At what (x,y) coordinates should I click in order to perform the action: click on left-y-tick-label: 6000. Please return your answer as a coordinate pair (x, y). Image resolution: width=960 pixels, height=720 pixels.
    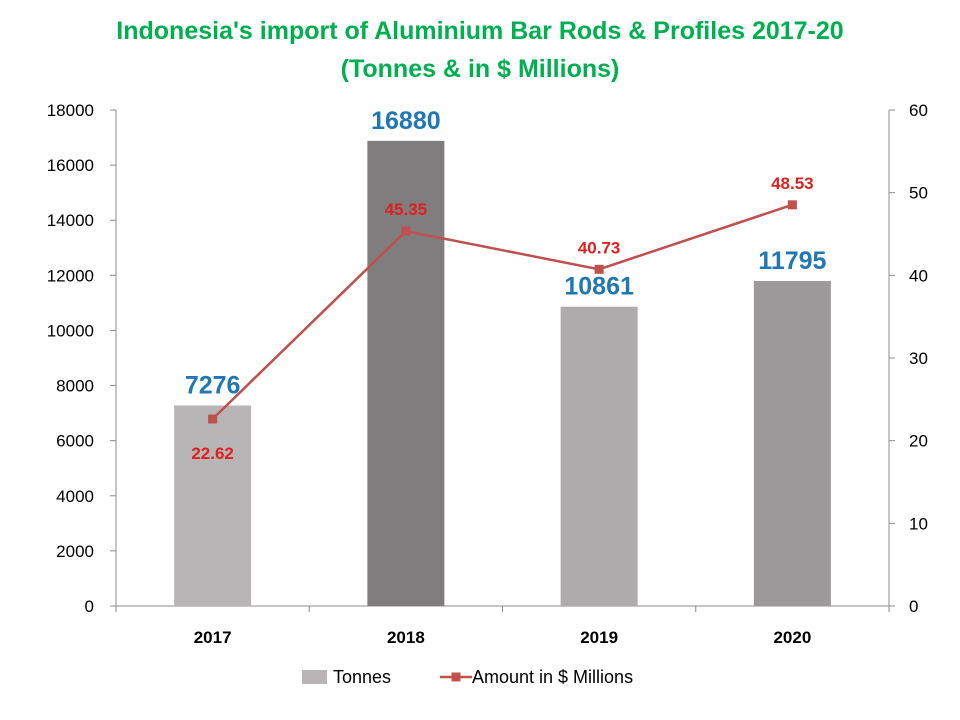
    Looking at the image, I should click on (75, 441).